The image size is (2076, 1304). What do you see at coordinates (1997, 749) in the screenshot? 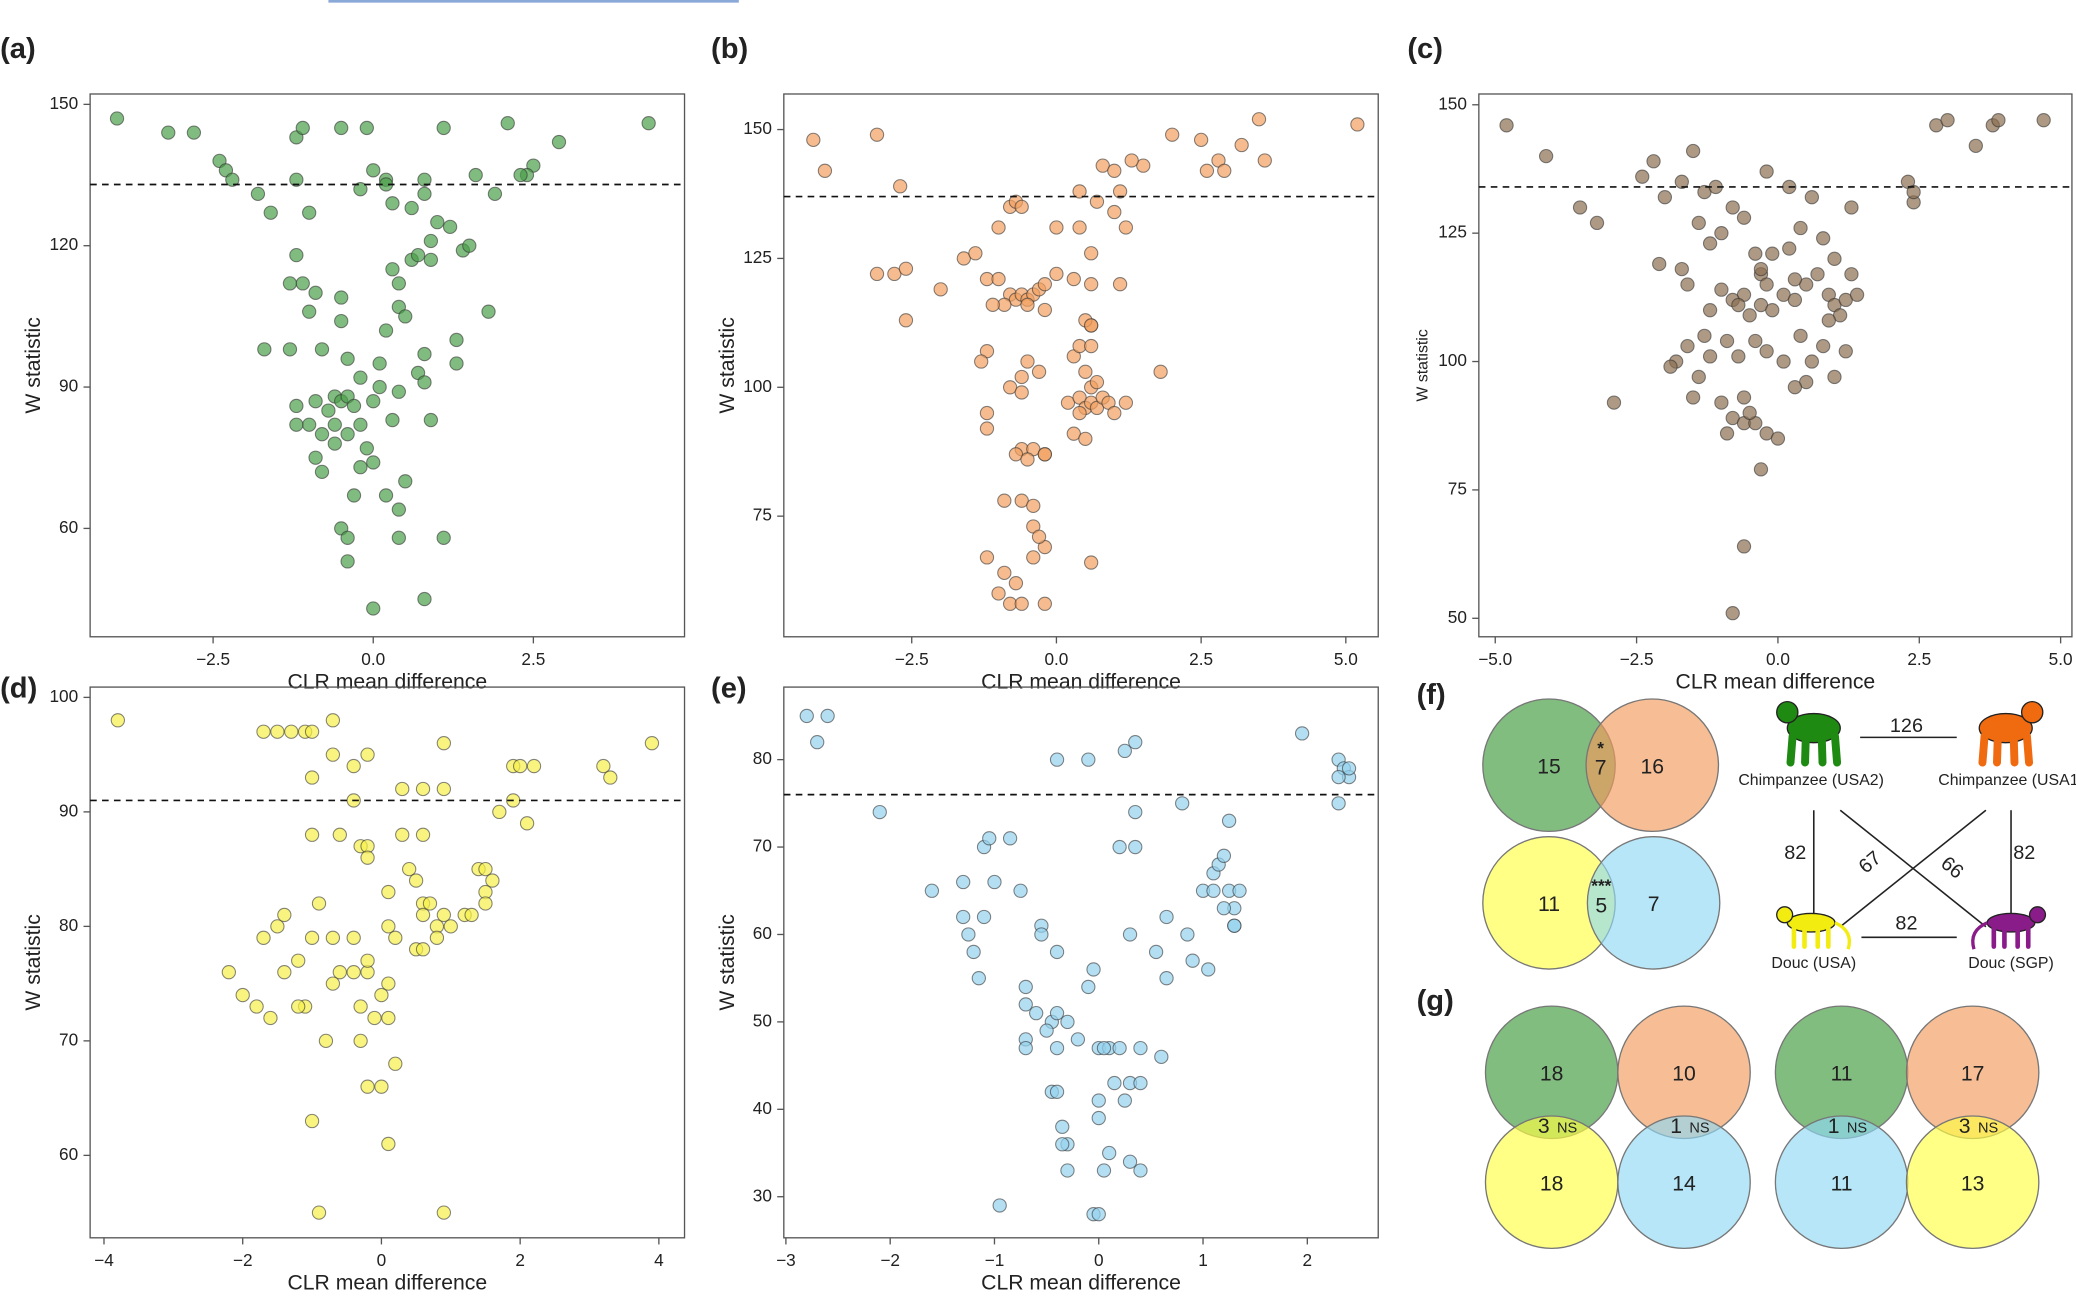
I see `icon-limb` at bounding box center [1997, 749].